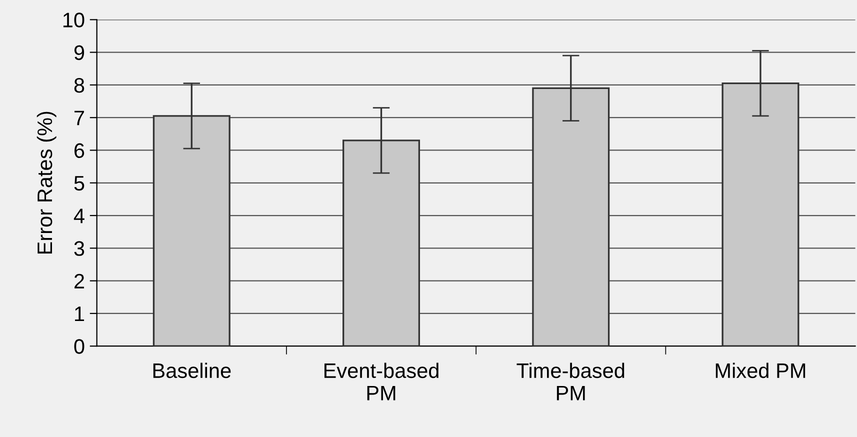  What do you see at coordinates (79, 346) in the screenshot?
I see `y-tick-label: 0` at bounding box center [79, 346].